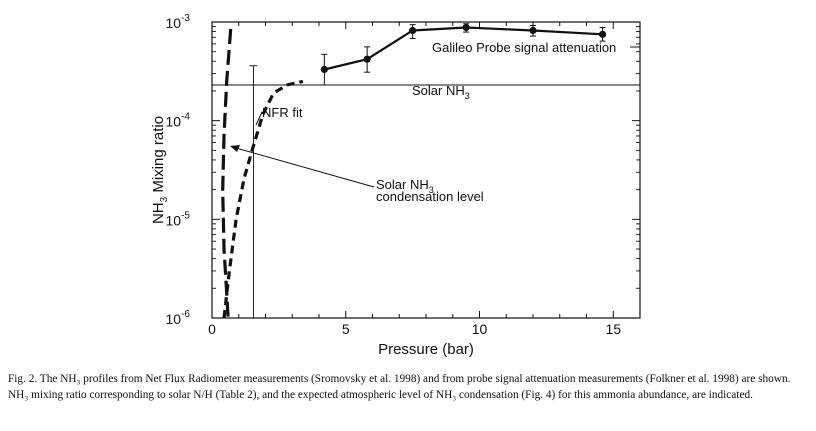 The image size is (816, 431). I want to click on condensation-arrow-head, so click(235, 148).